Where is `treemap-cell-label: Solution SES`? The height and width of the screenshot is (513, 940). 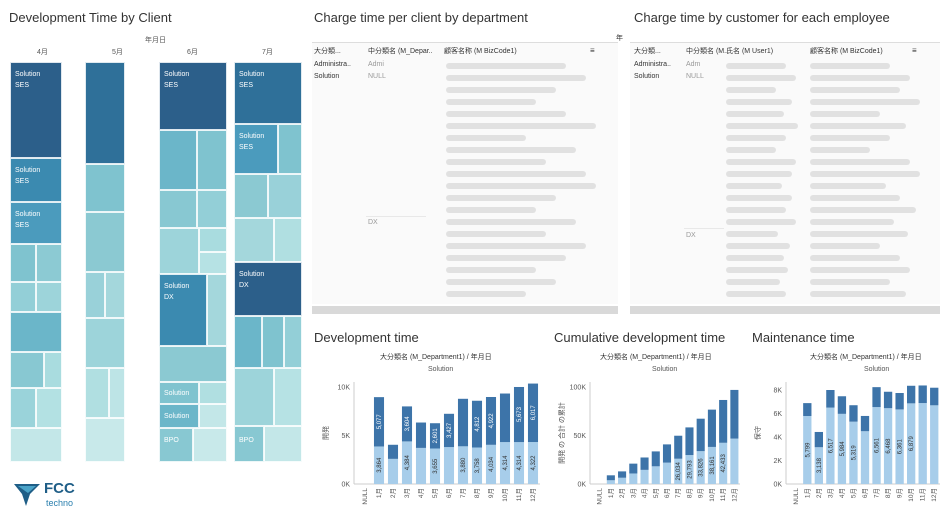
treemap-cell-label: Solution SES is located at coordinates (252, 80).